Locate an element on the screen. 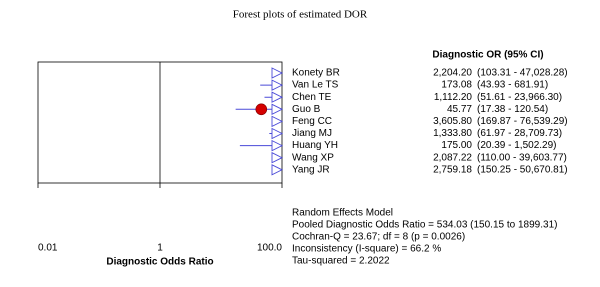 The height and width of the screenshot is (287, 600). study-label: Feng CC is located at coordinates (312, 121).